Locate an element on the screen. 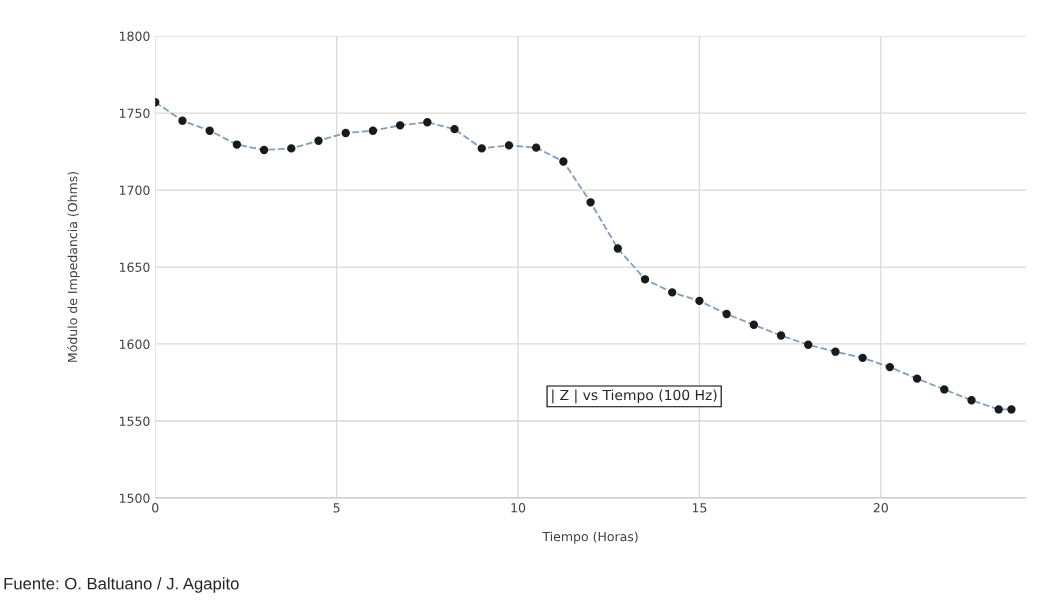 This screenshot has height=600, width=1049. x-tick-label: 20 is located at coordinates (880, 508).